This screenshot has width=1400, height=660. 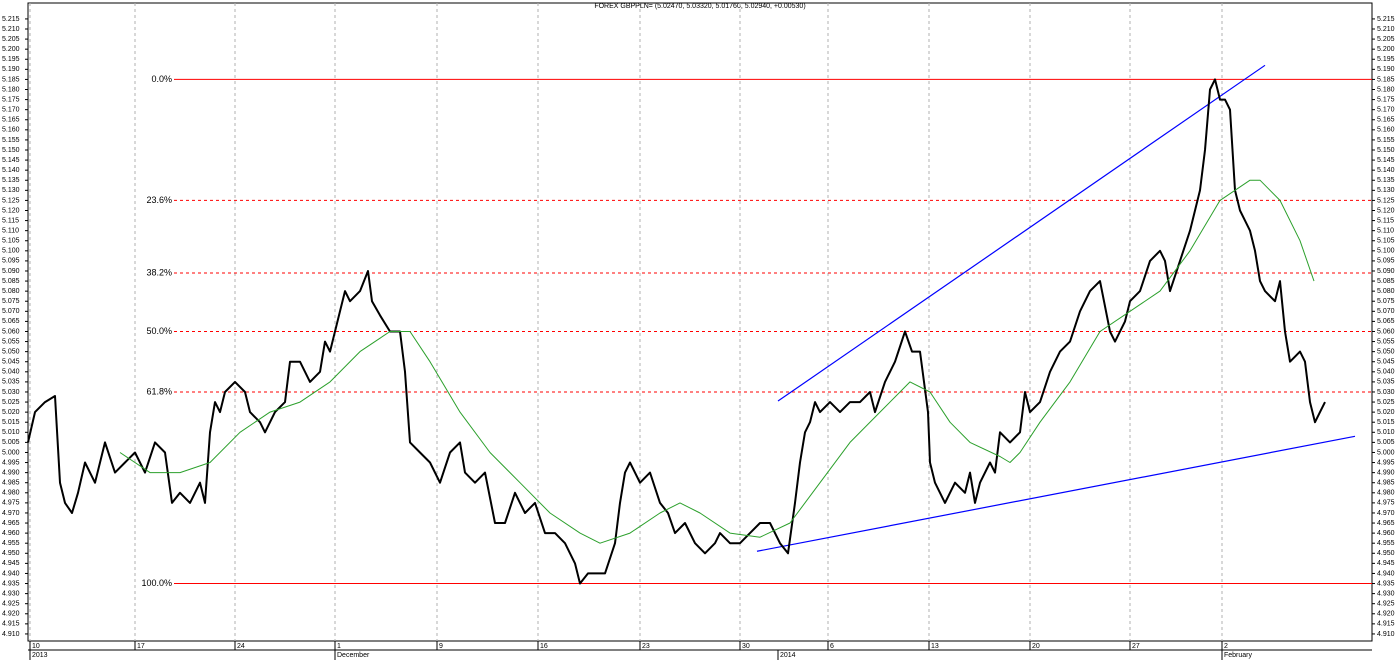 I want to click on y-tick-label: 4.990, so click(x=1386, y=472).